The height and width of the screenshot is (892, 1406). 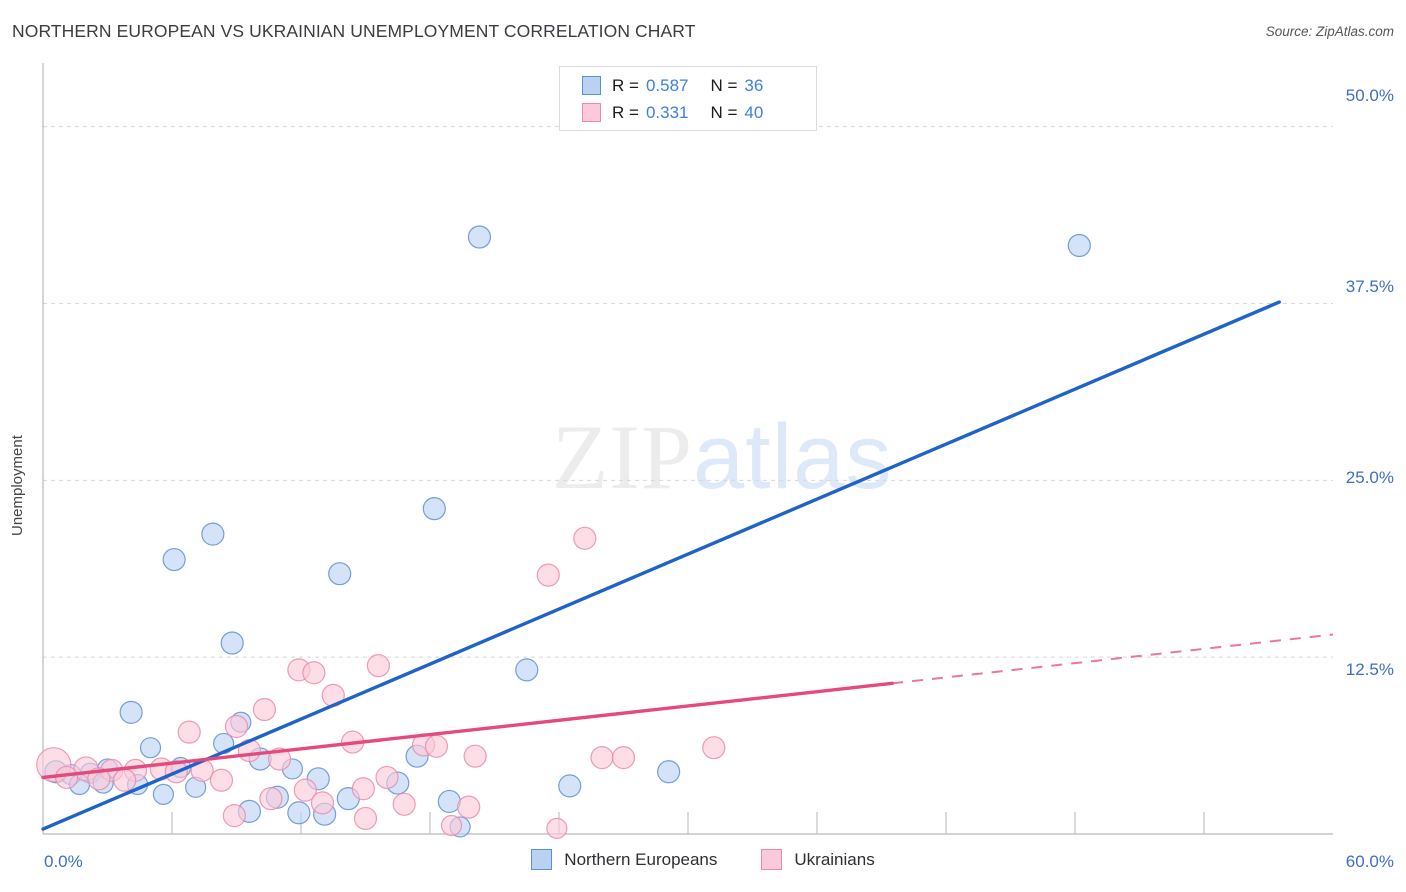 I want to click on chart-legend: Northern Europeans Ukrainians, so click(x=703, y=859).